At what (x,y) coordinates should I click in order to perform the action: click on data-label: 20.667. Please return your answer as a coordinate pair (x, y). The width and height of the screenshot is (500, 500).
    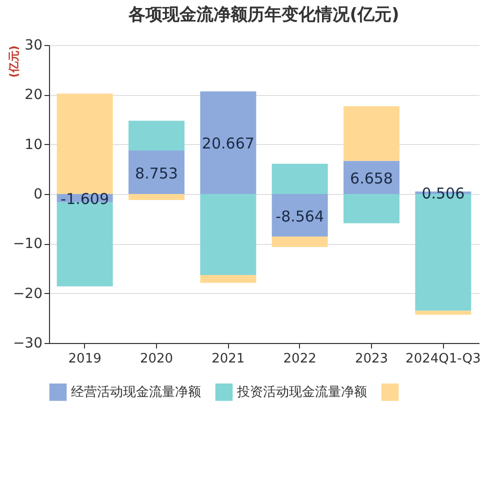
    Looking at the image, I should click on (228, 143).